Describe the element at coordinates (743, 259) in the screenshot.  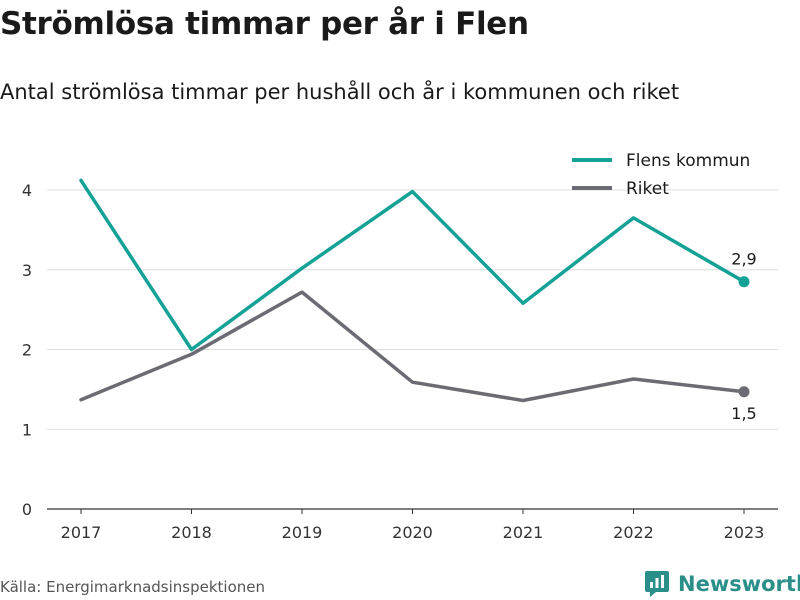
I see `series-end-label: 2,9` at that location.